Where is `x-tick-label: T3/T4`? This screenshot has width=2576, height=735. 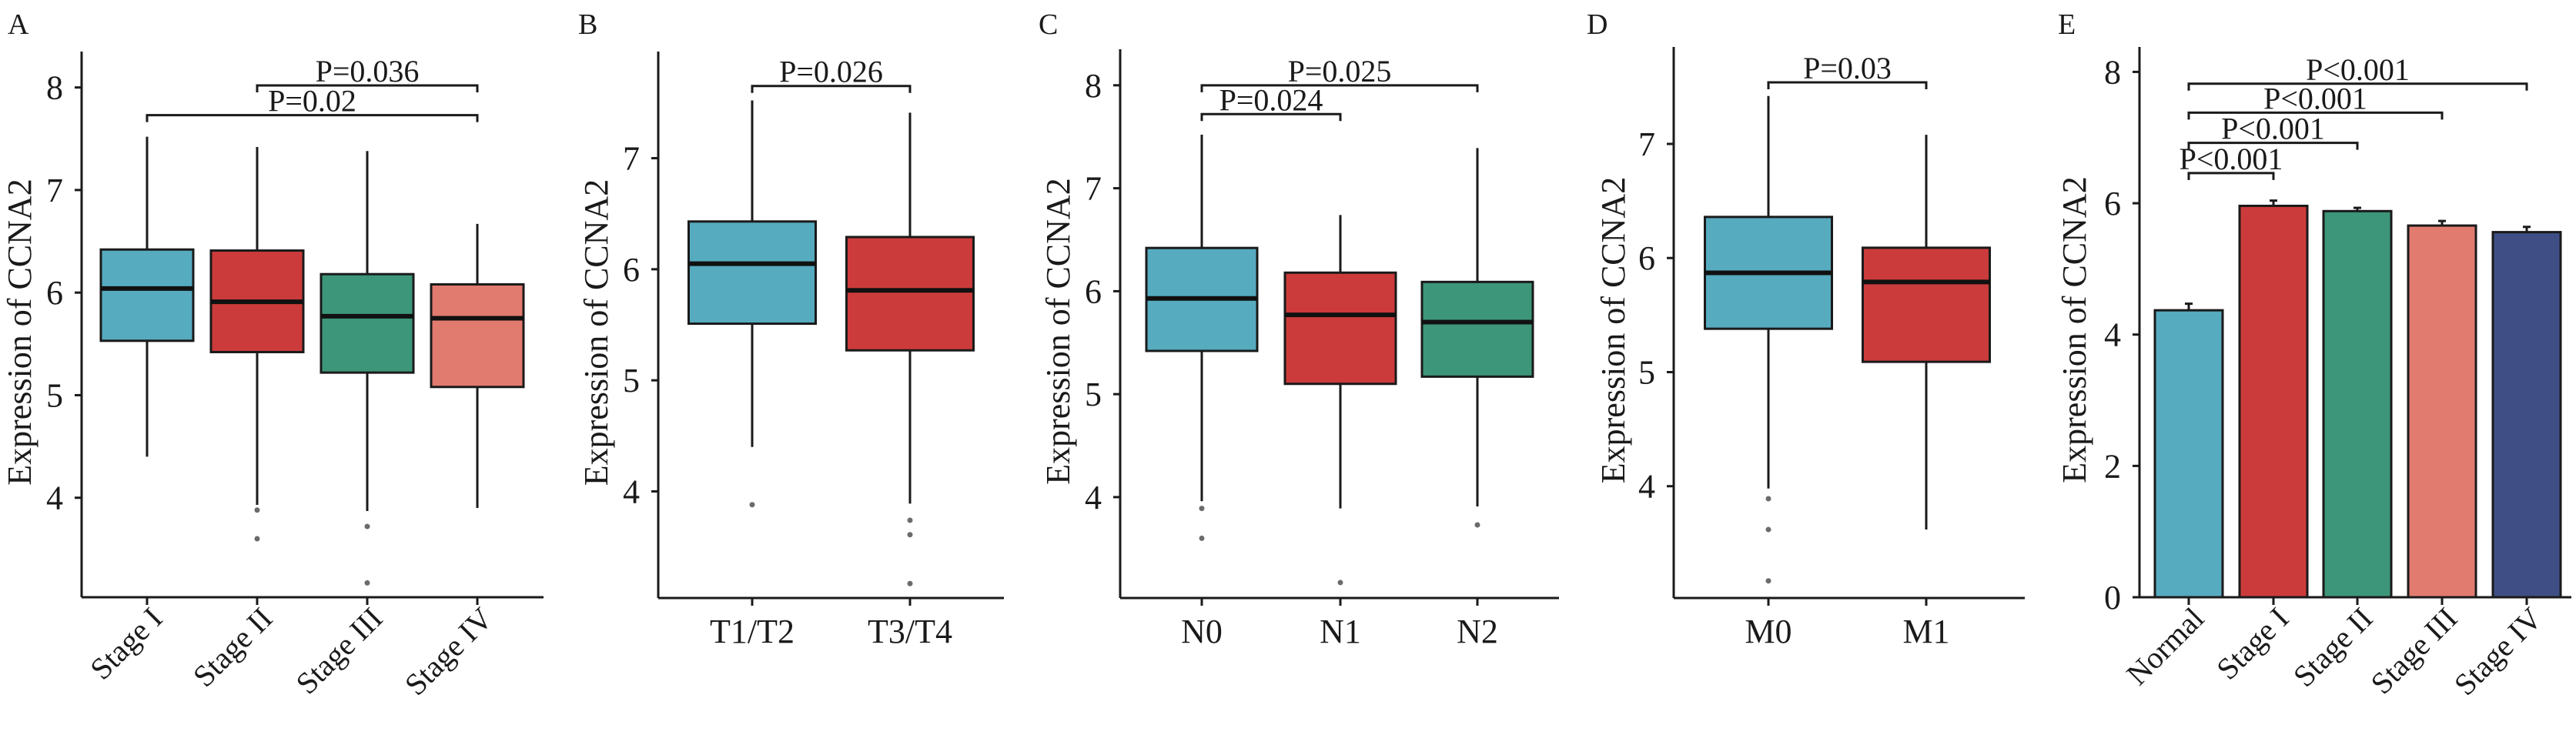
x-tick-label: T3/T4 is located at coordinates (910, 632).